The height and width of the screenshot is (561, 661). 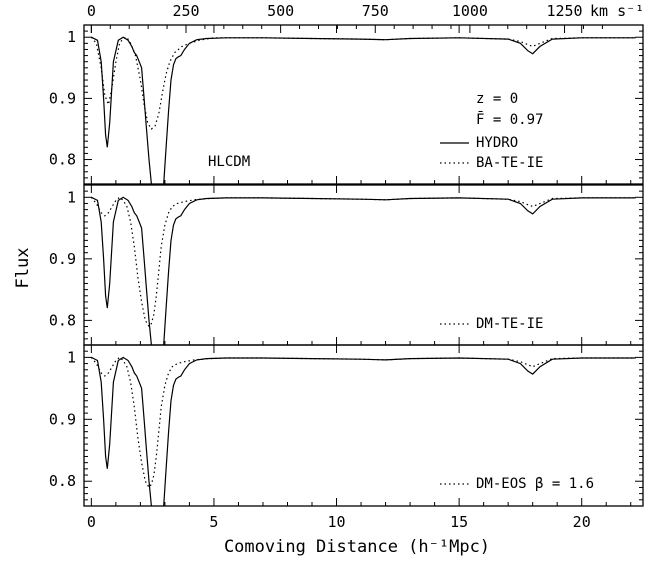 What do you see at coordinates (213, 522) in the screenshot?
I see `x-tick-label: 5` at bounding box center [213, 522].